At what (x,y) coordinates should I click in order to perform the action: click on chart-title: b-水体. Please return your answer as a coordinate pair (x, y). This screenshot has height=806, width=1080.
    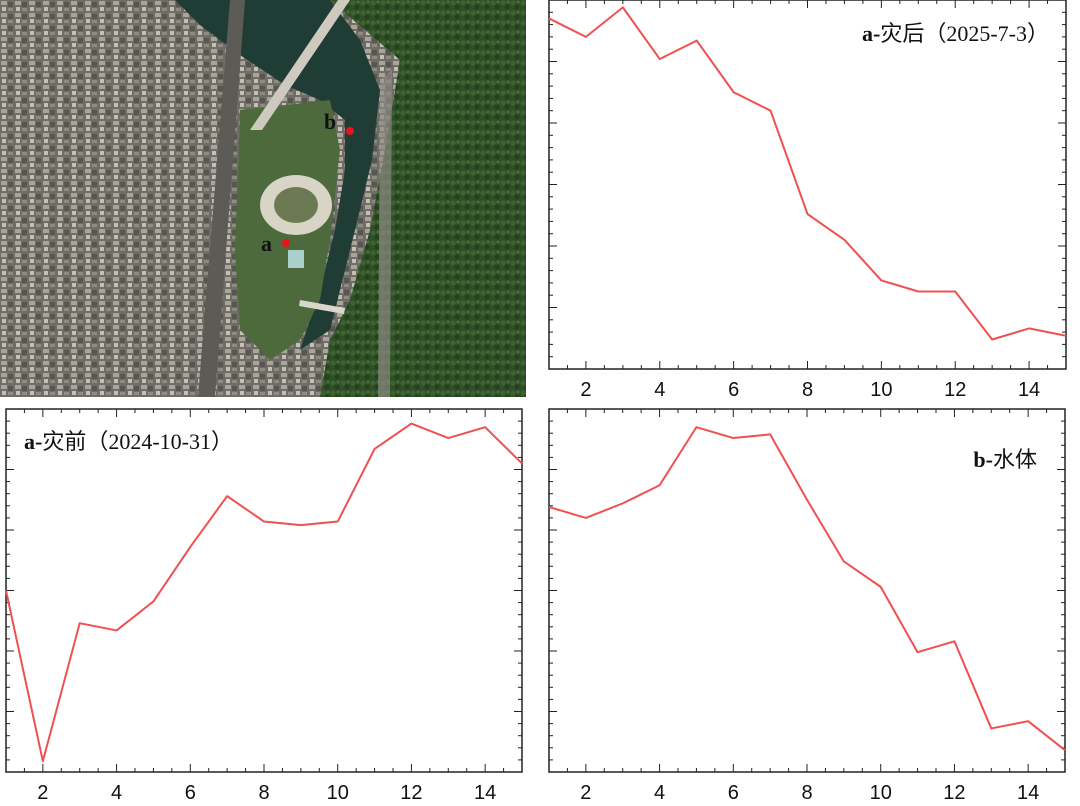
    Looking at the image, I should click on (1005, 459).